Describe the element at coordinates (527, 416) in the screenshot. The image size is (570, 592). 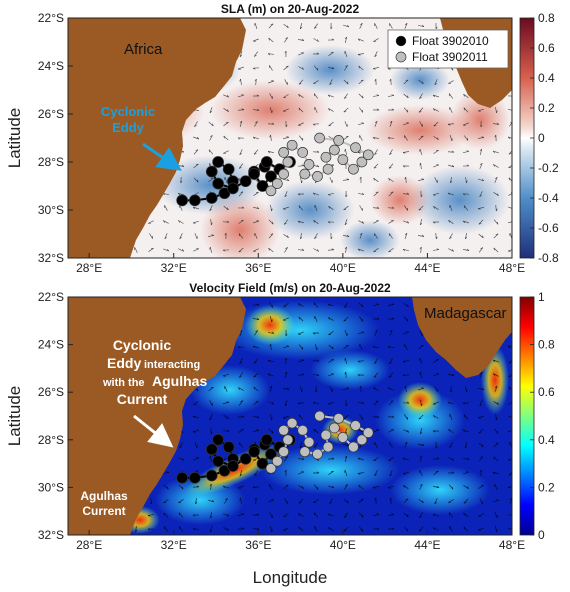
I see `bottom-colorbar` at that location.